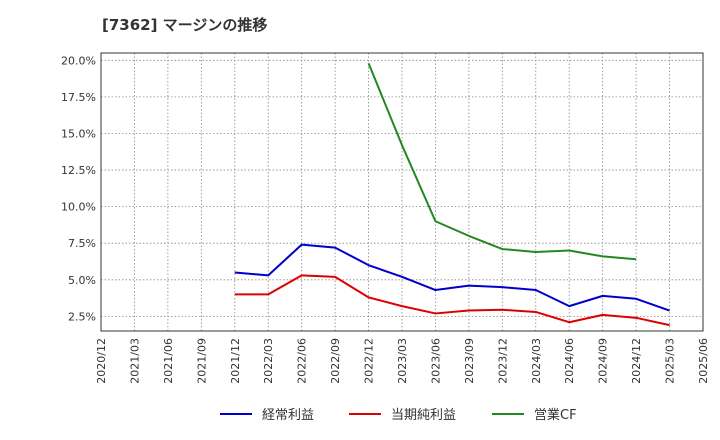 This screenshot has width=720, height=440. I want to click on x-tick-label: 2021/12, so click(235, 361).